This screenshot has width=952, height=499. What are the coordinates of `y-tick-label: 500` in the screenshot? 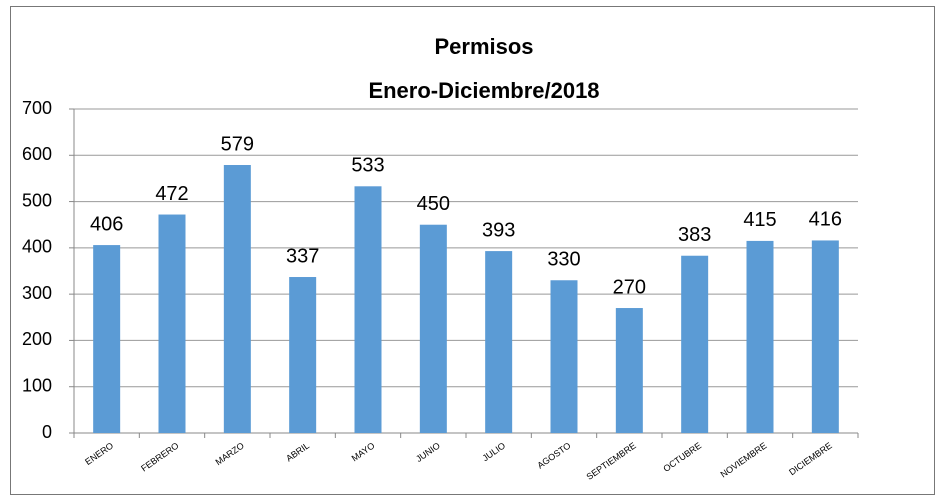 It's located at (37, 200).